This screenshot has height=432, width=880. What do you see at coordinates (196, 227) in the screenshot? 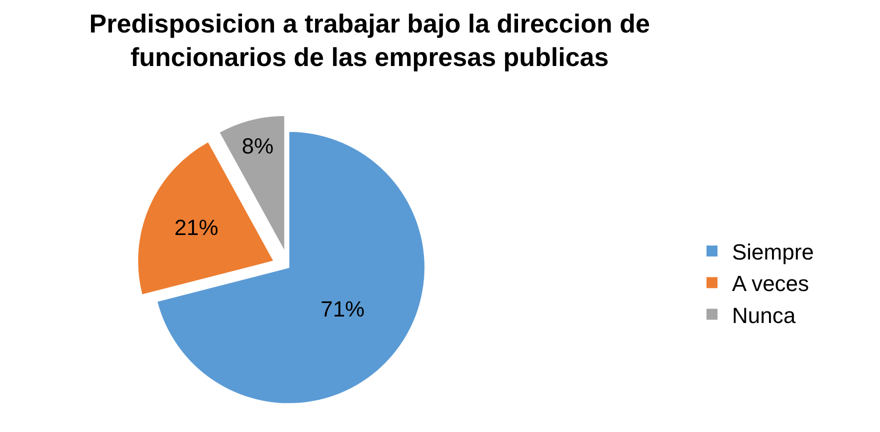
I see `data-label: 21%` at bounding box center [196, 227].